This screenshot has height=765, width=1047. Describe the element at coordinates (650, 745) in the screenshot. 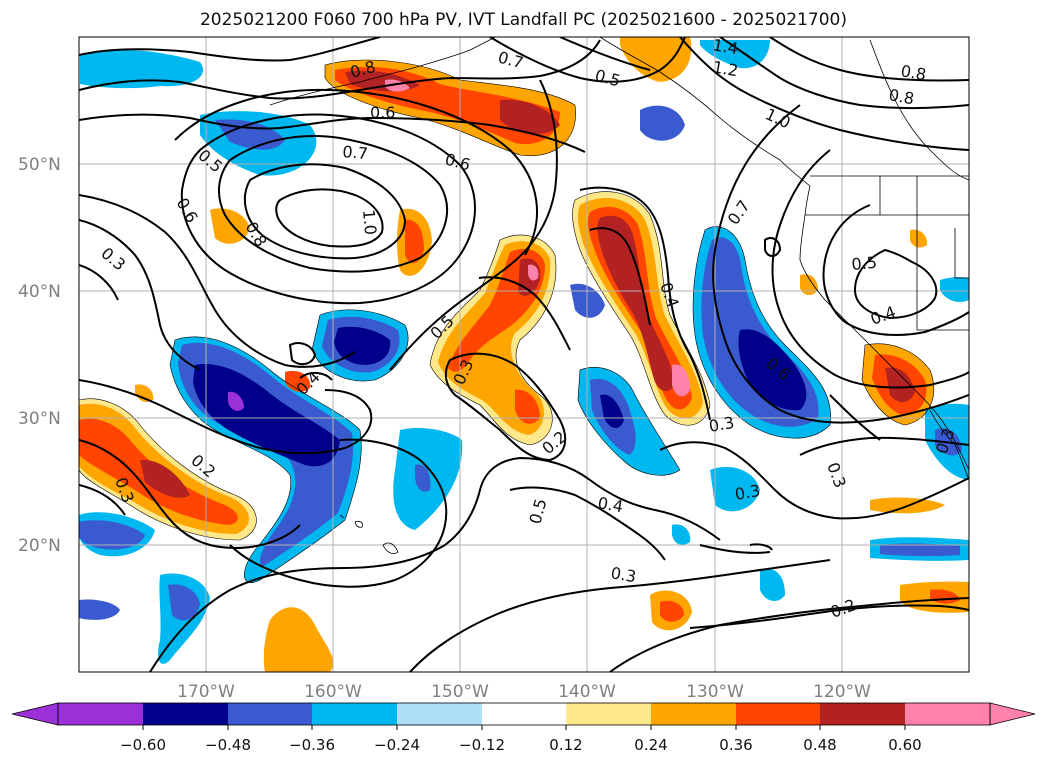

I see `colorbar-tick-label: 0.24` at that location.